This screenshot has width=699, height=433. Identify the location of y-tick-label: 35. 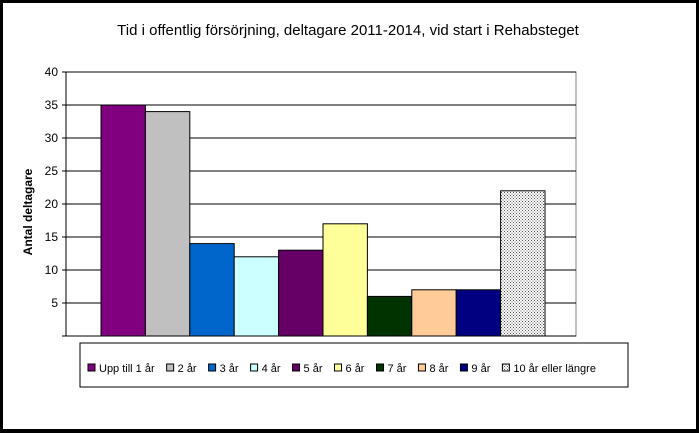
(52, 105).